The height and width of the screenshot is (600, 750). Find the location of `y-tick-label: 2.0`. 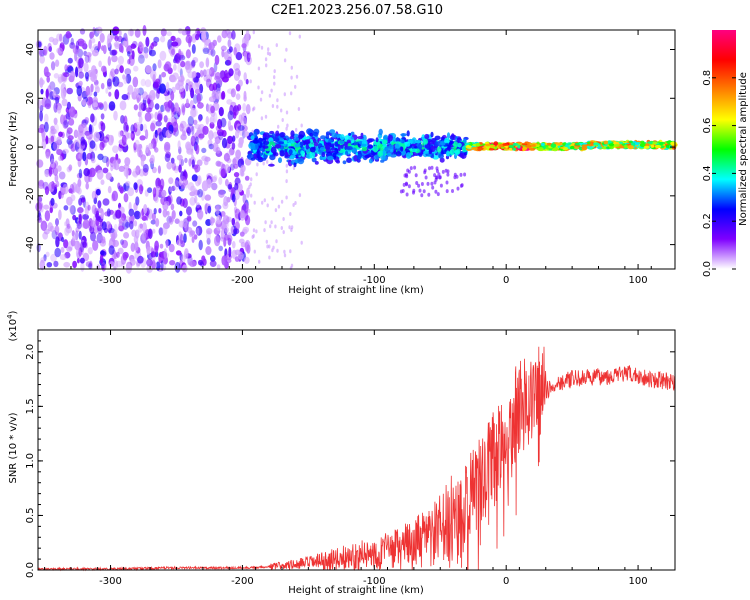

y-tick-label: 2.0 is located at coordinates (30, 352).